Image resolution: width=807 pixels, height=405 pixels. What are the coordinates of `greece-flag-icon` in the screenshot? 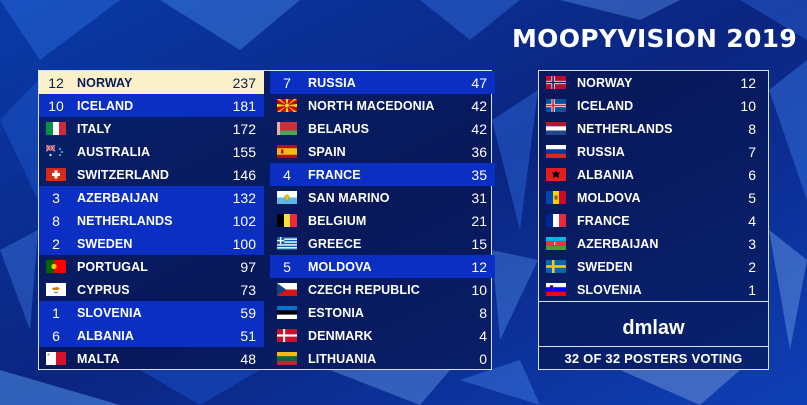 It's located at (287, 243).